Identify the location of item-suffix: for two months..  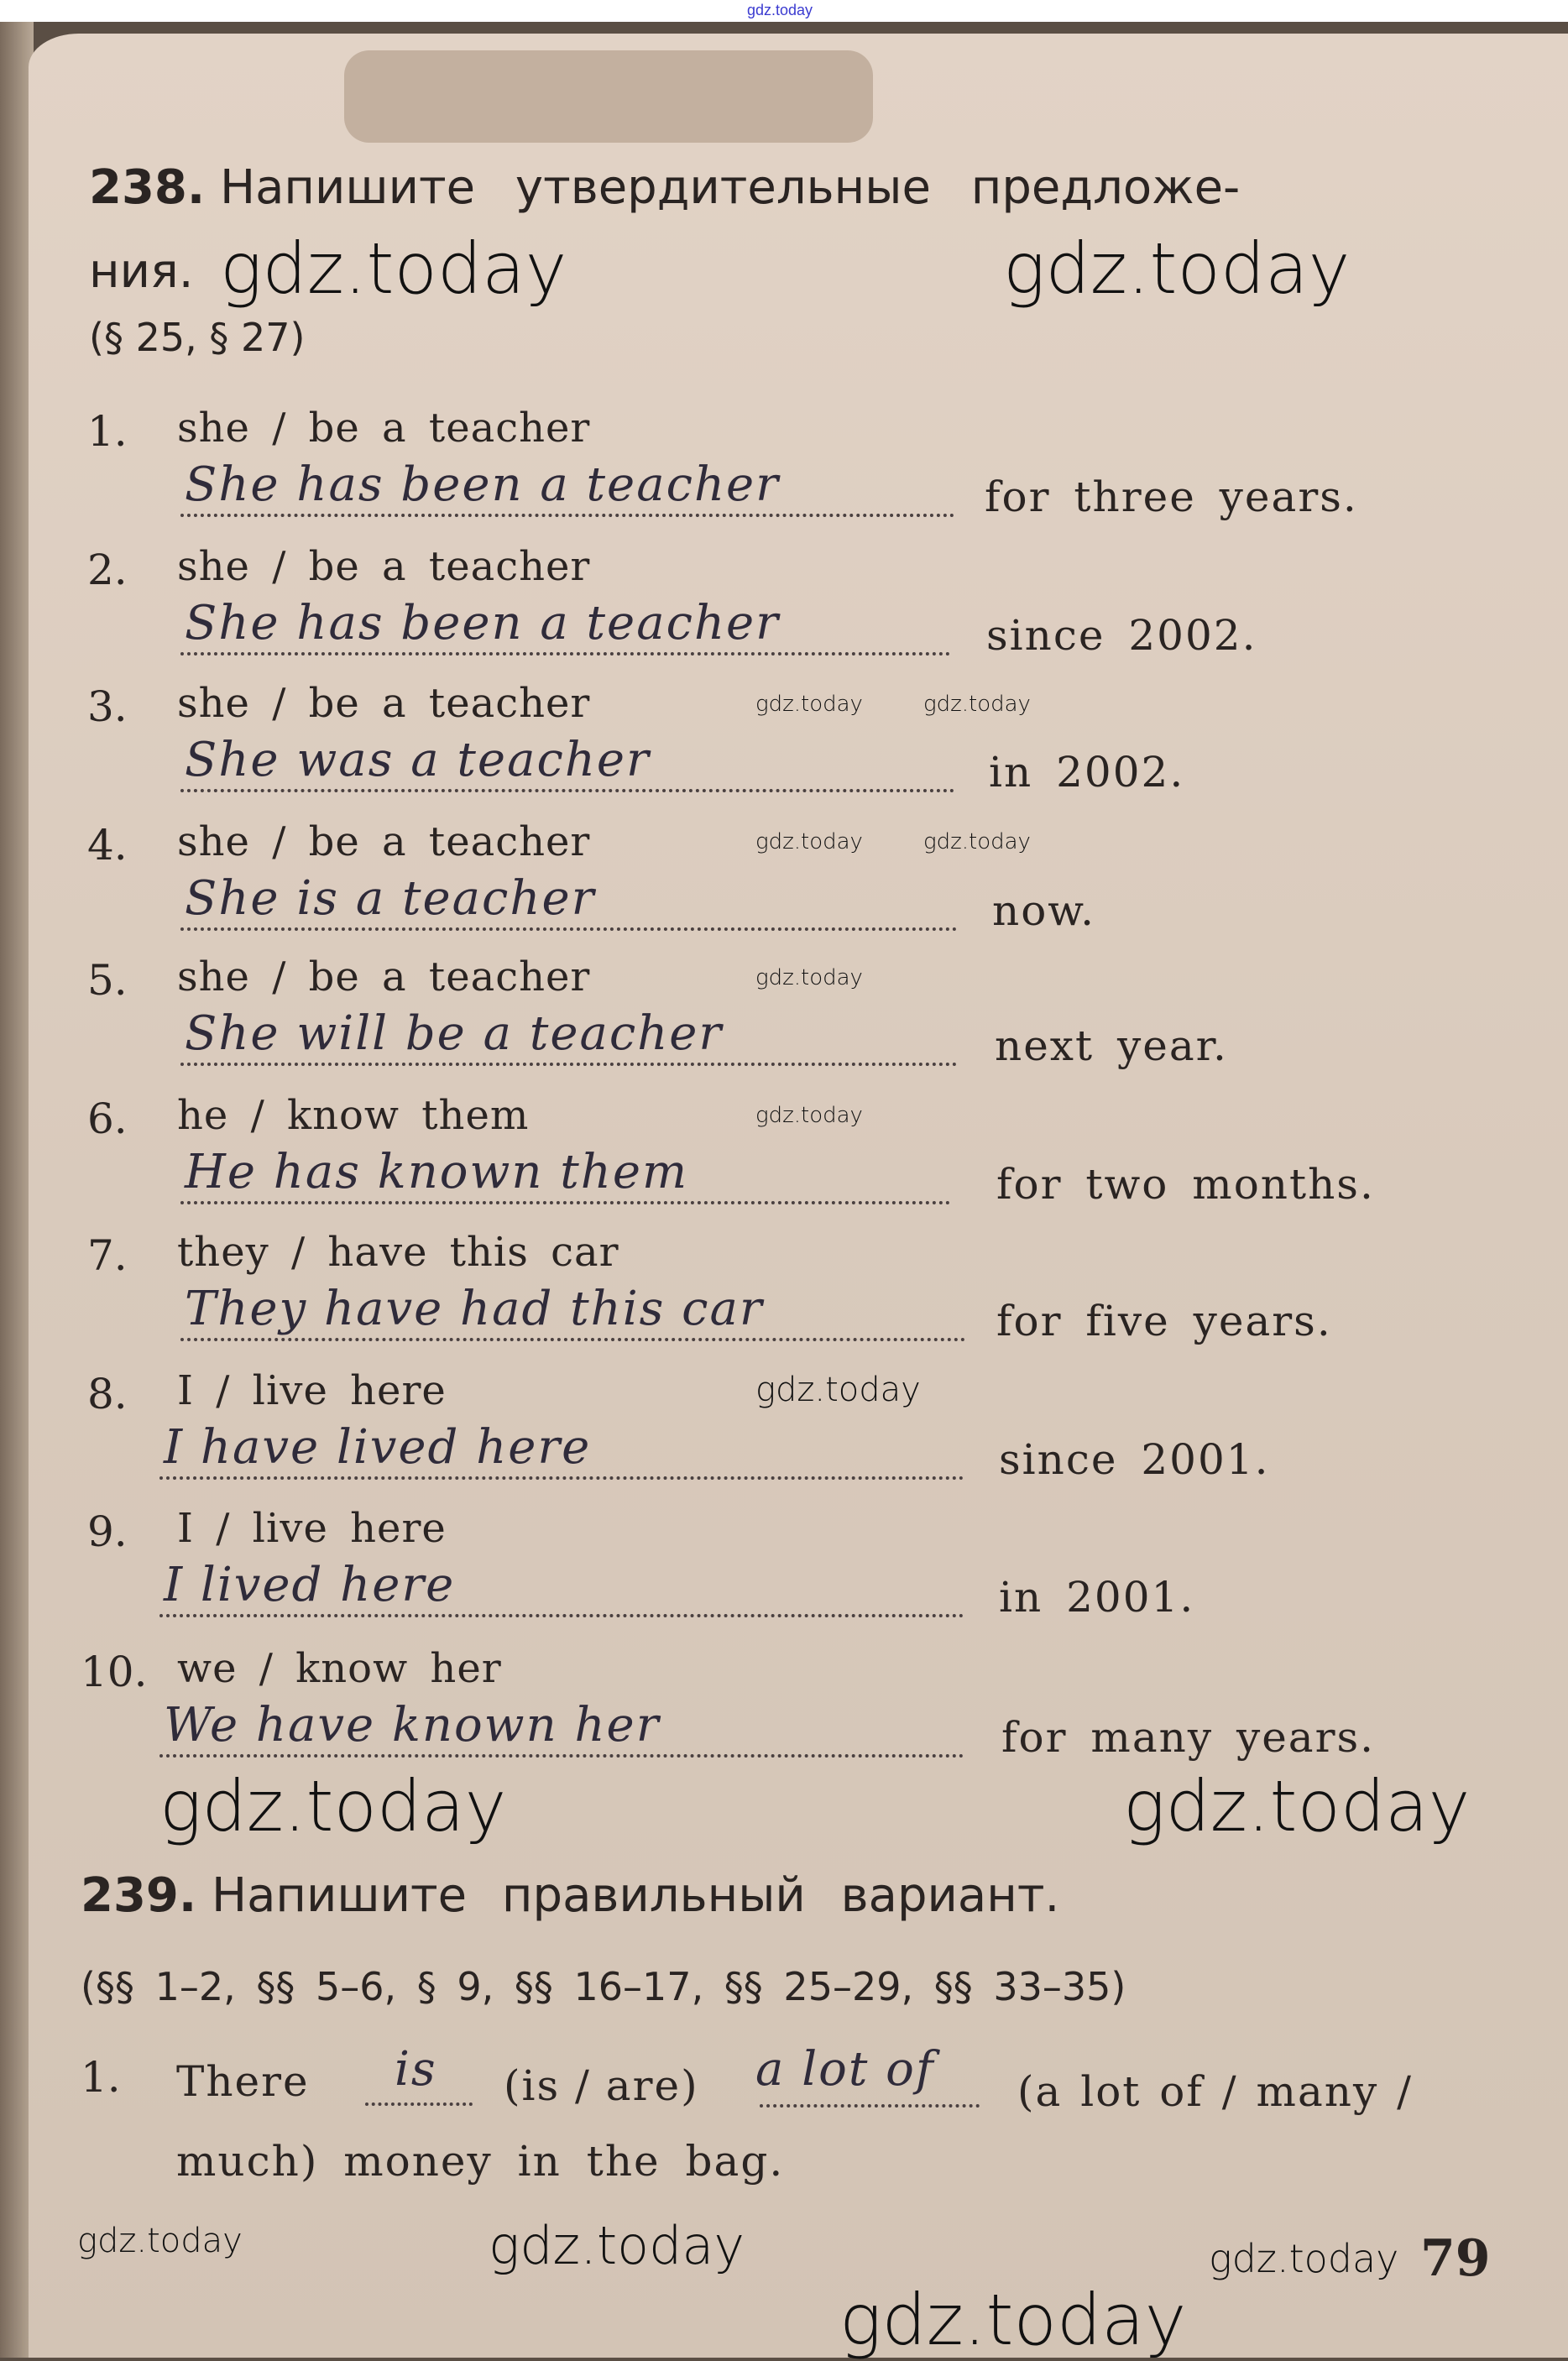
(1185, 1184).